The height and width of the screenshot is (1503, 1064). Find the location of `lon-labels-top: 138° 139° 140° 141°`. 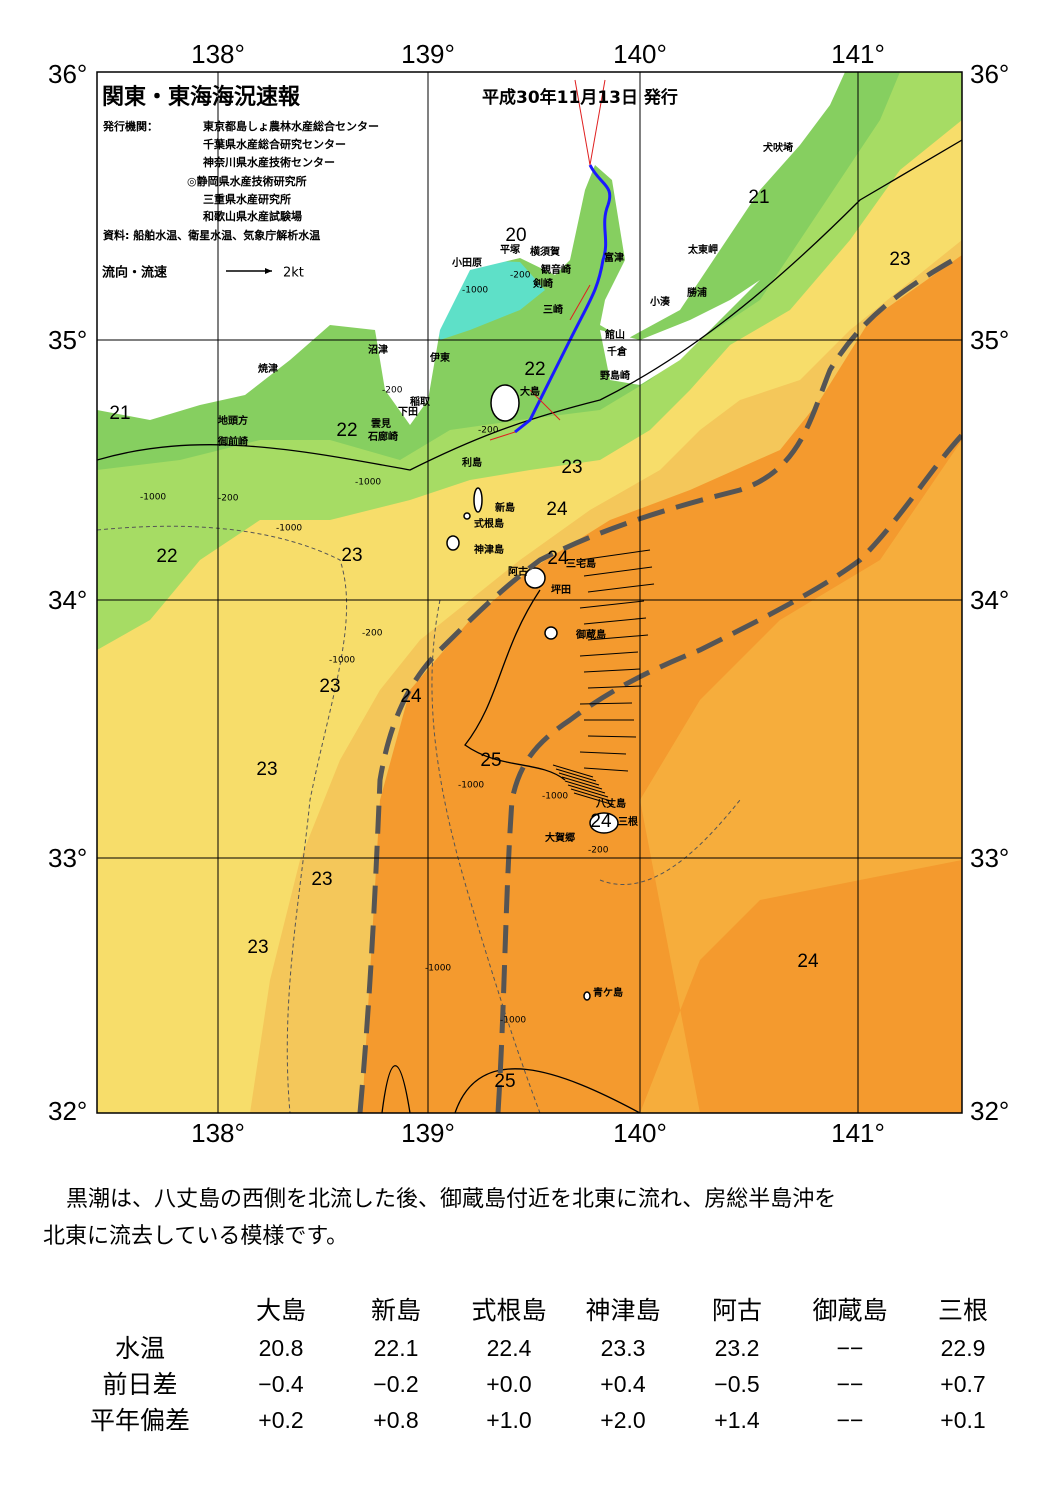

lon-labels-top: 138° 139° 140° 141° is located at coordinates (538, 54).